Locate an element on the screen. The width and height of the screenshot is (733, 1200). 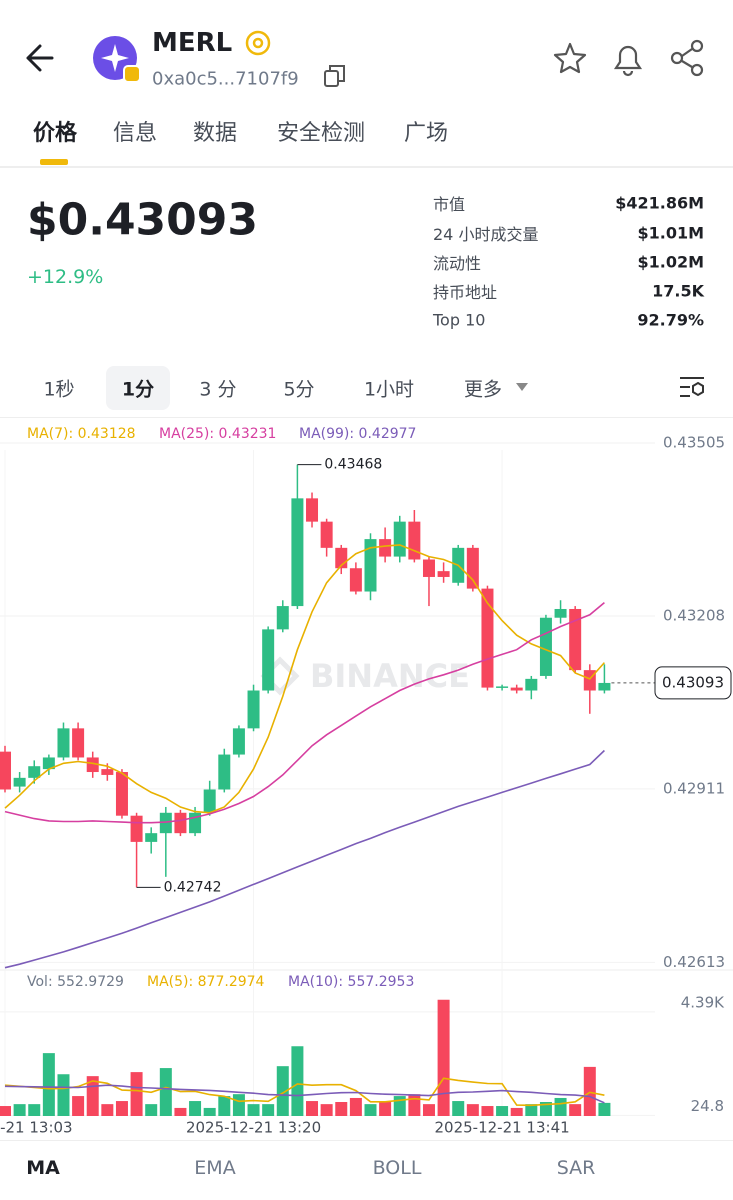
at-icon is located at coordinates (258, 43).